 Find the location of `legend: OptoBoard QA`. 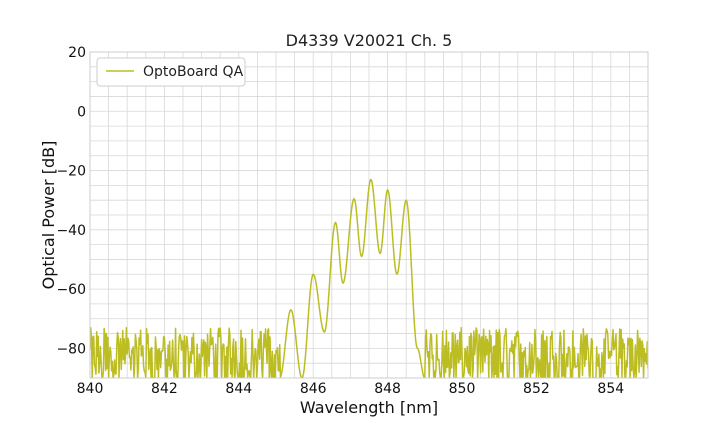

legend: OptoBoard QA is located at coordinates (171, 72).